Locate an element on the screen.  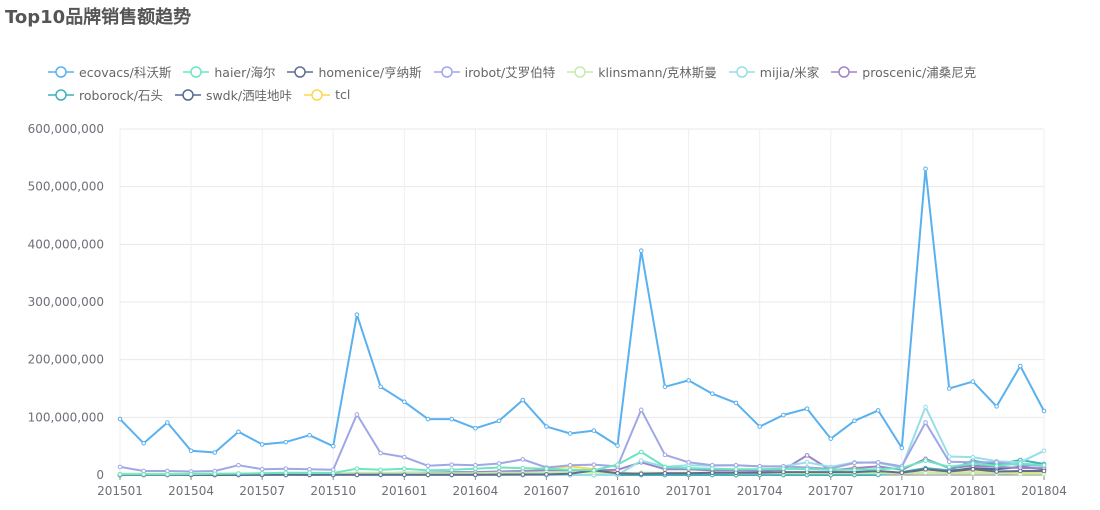
legend-item: klinsmann/克林斯曼 is located at coordinates (642, 71).